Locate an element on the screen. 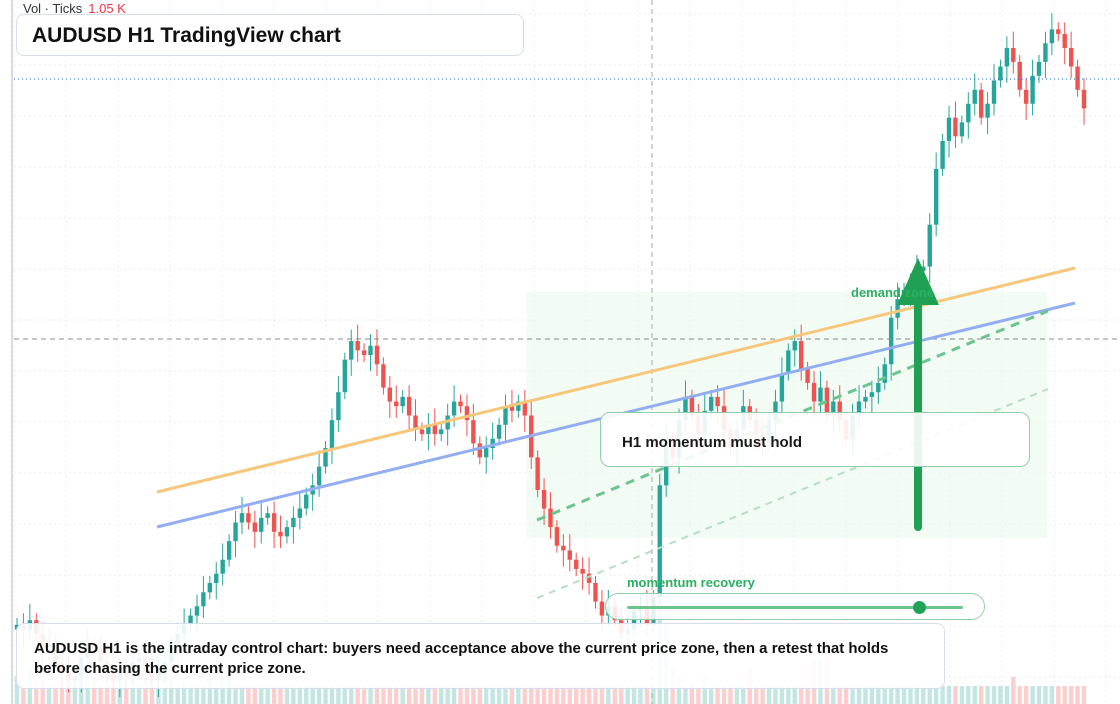  momentum-slider-knob is located at coordinates (919, 607).